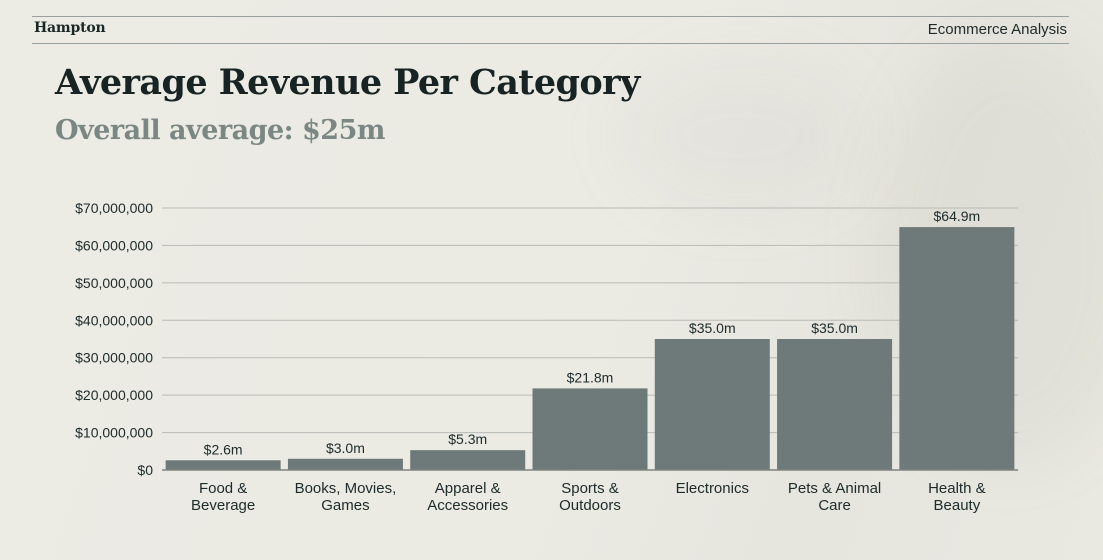 This screenshot has width=1103, height=560. What do you see at coordinates (550, 16) in the screenshot?
I see `top-rule` at bounding box center [550, 16].